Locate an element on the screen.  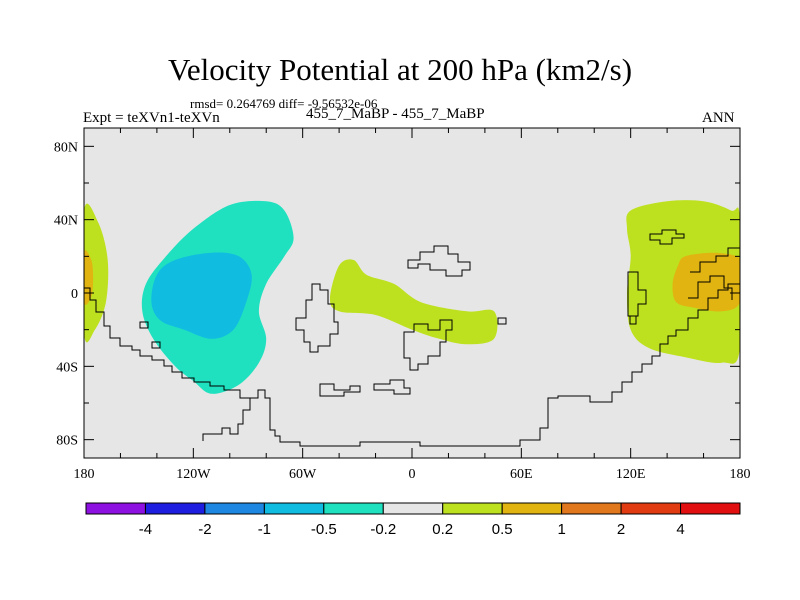
contour-region-atlantic is located at coordinates (414, 302).